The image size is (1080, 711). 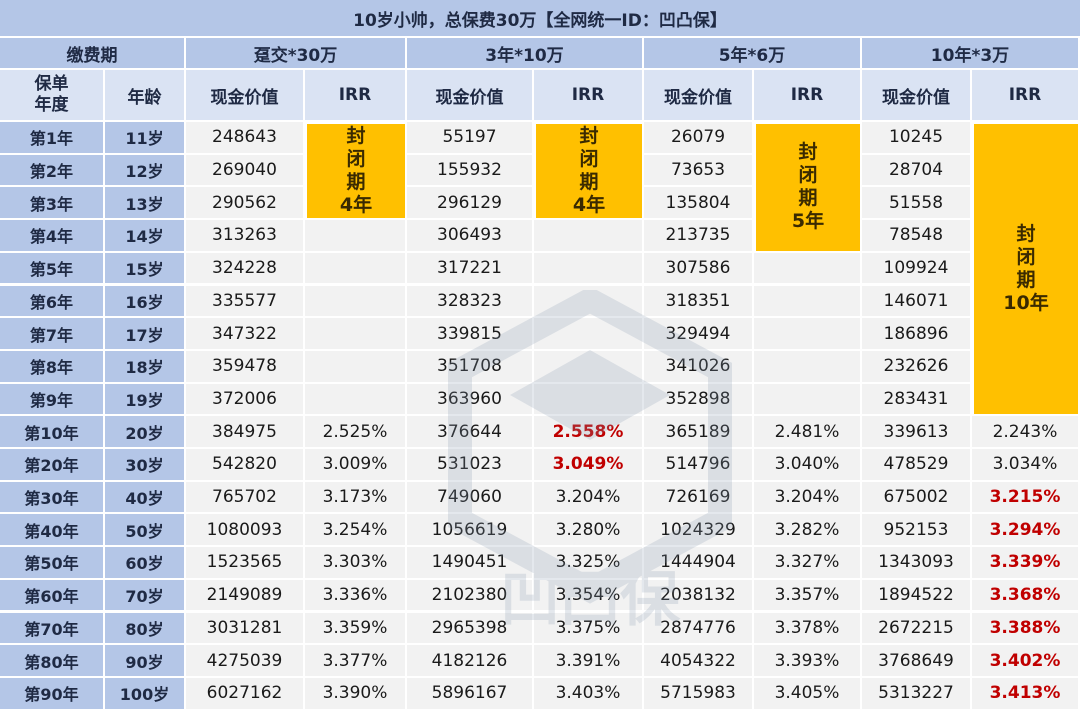 I want to click on cash-value-cell: 78548, so click(x=917, y=236).